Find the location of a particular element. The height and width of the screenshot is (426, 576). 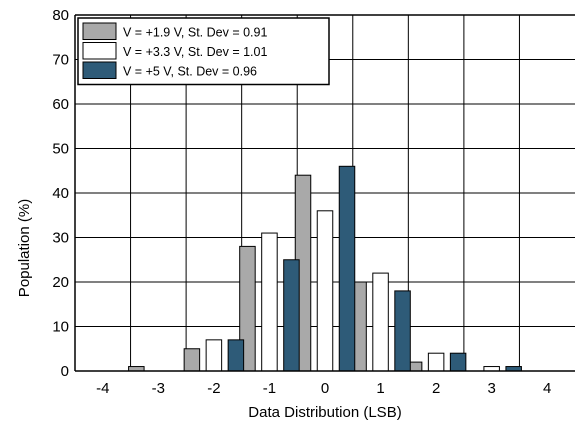

y-tick-label: 20 is located at coordinates (60, 282).